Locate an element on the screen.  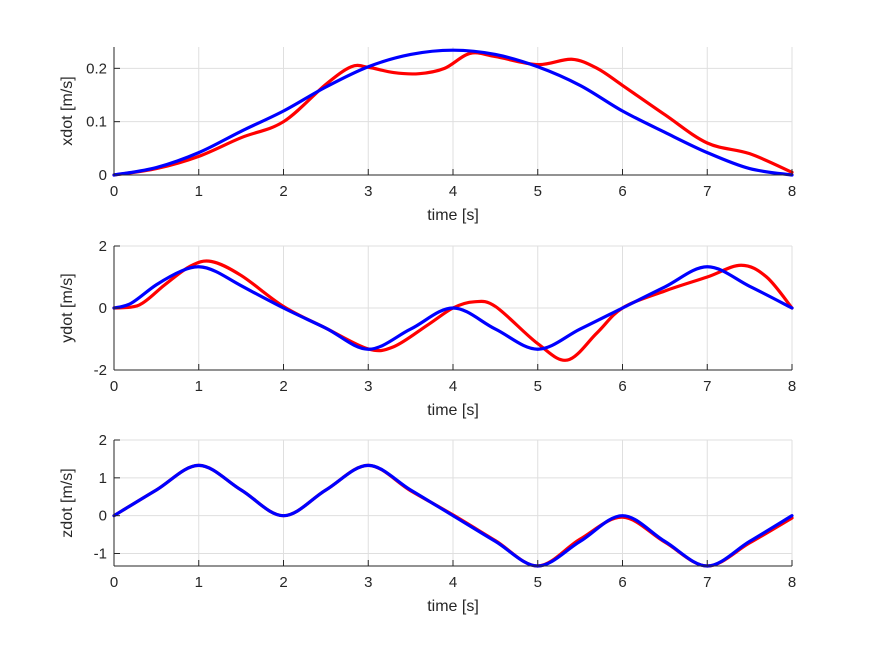
y-axis-label: zdot [m/s] is located at coordinates (67, 502).